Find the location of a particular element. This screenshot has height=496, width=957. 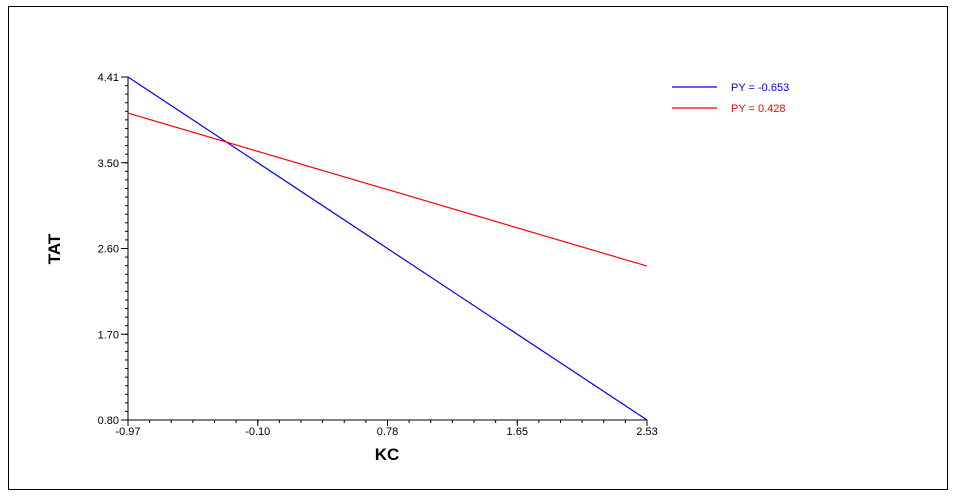

y-ticks: 0.80 1.70 2.60 3.50 4.41 is located at coordinates (113, 249).